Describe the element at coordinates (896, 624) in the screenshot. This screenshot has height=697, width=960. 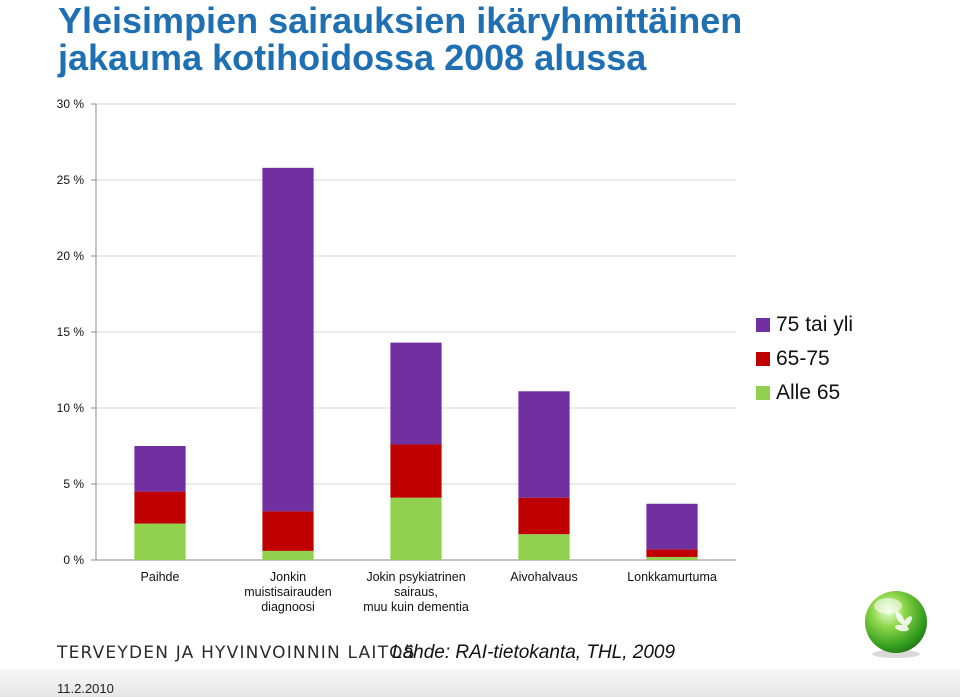
I see `thl-logo-icon` at that location.